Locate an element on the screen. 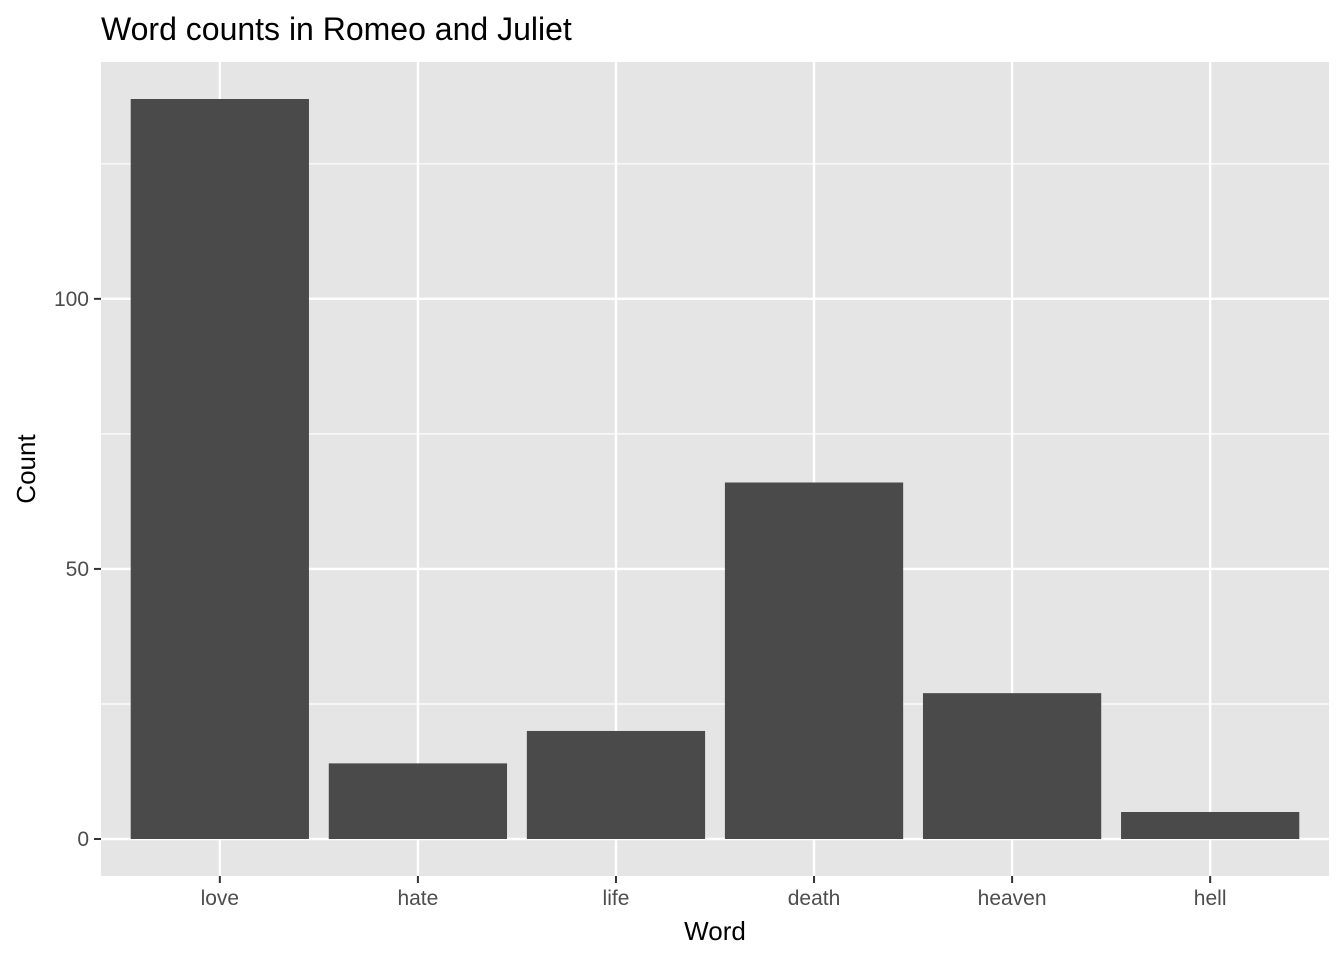  y-tick-label: 50 is located at coordinates (77, 569).